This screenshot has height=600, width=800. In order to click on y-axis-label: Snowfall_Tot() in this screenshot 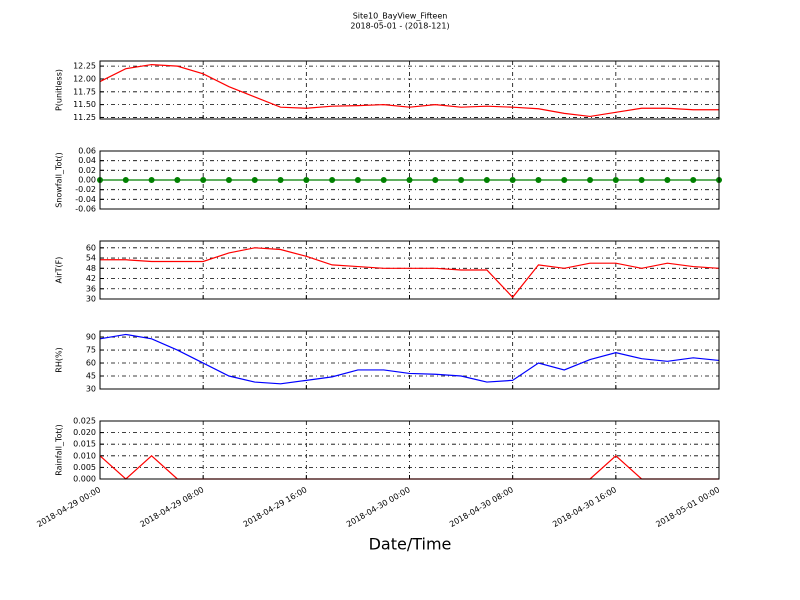, I will do `click(59, 180)`.